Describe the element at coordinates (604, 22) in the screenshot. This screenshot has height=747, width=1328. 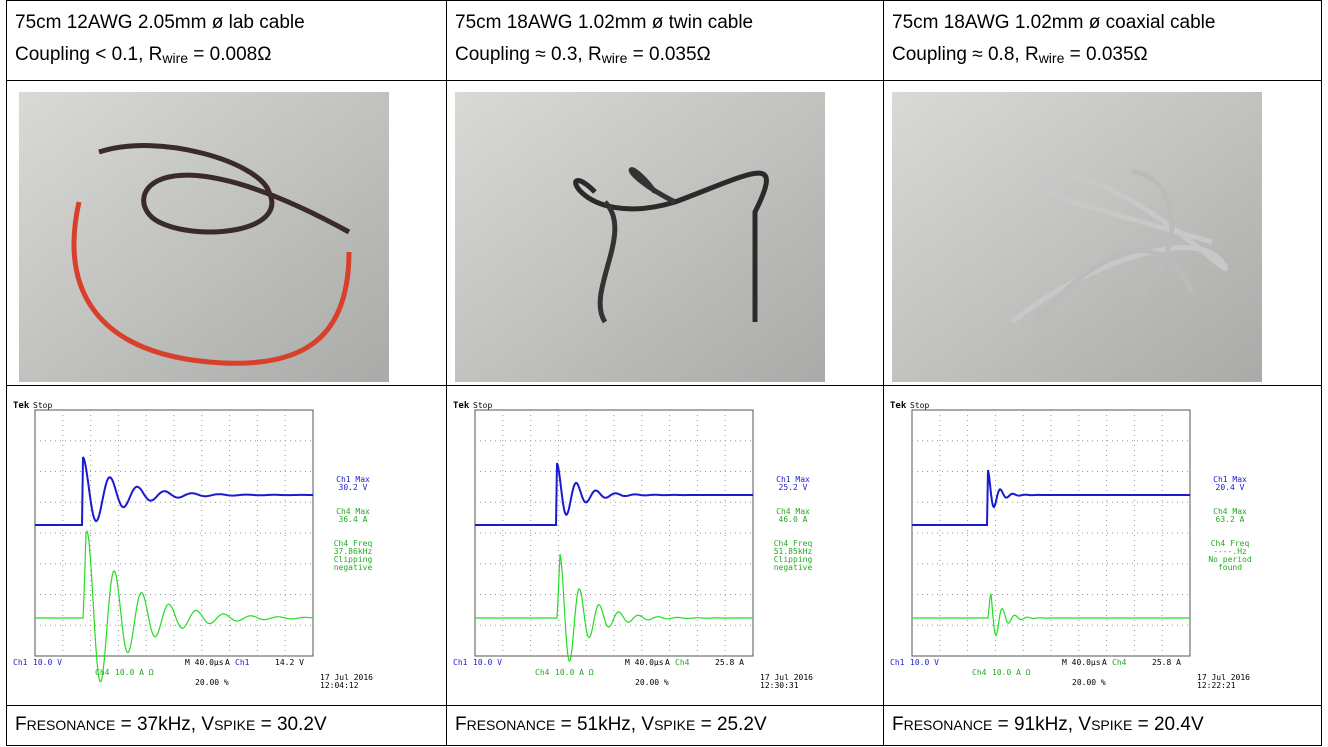
I see `cable-title: 75cm 18AWG 1.02mm ø twin cable` at that location.